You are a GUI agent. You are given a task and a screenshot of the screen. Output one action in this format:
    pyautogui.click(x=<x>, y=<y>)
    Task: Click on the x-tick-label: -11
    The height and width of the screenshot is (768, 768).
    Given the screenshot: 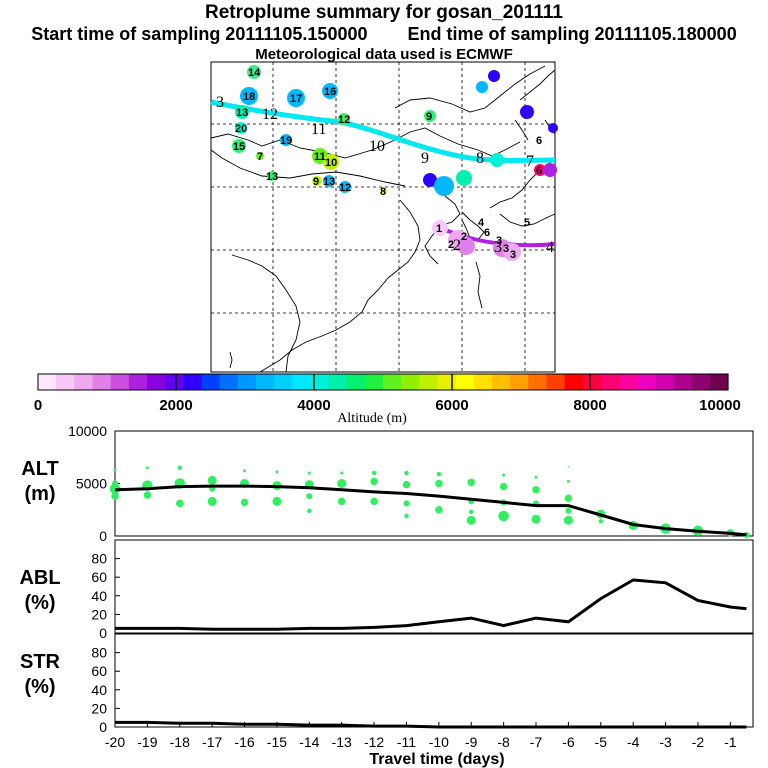 What is the action you would take?
    pyautogui.click(x=406, y=742)
    